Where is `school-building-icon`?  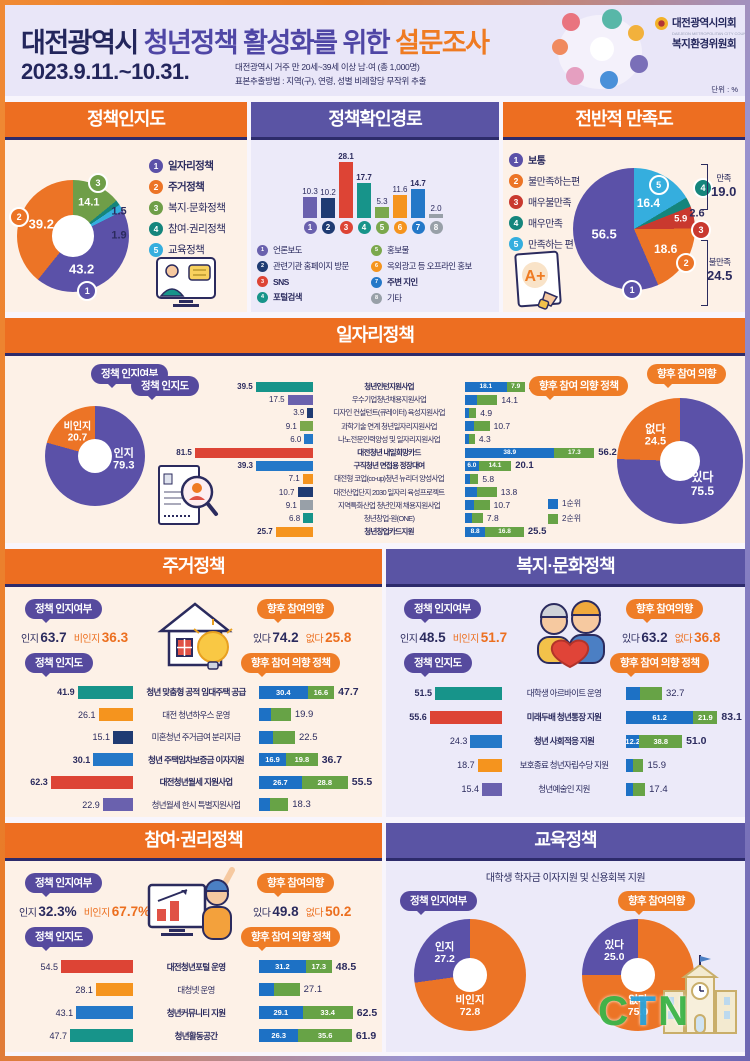 school-building-icon is located at coordinates (700, 999).